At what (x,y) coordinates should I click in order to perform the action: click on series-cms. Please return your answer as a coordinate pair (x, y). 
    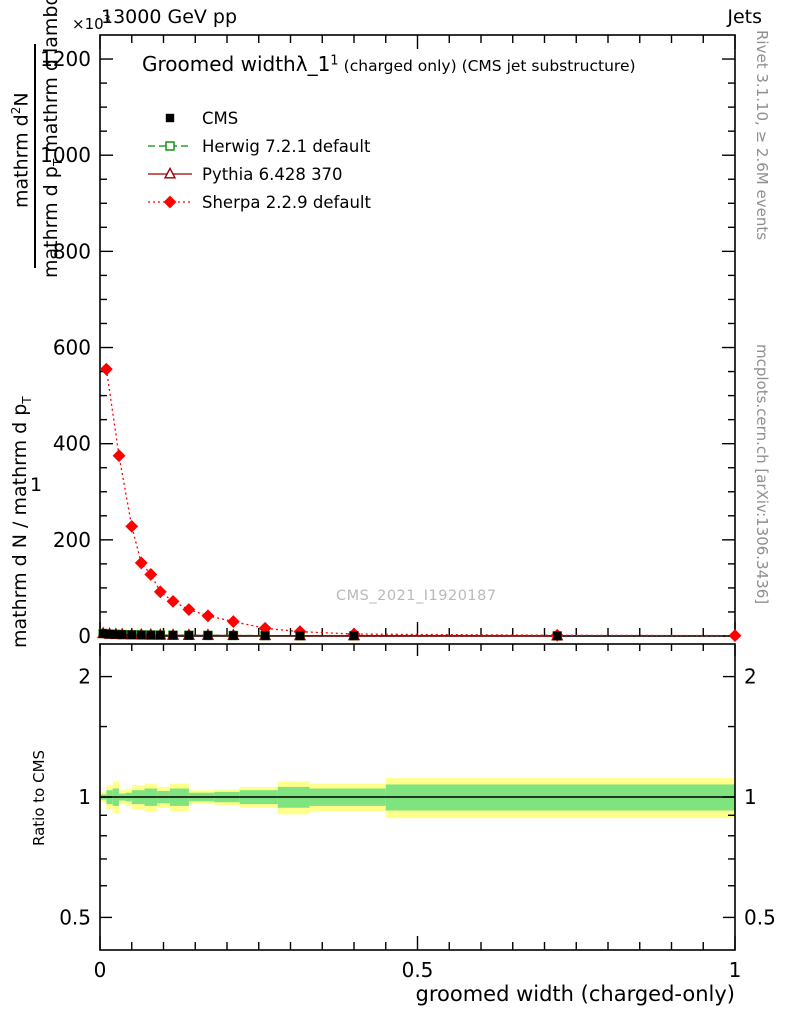
    Looking at the image, I should click on (330, 635).